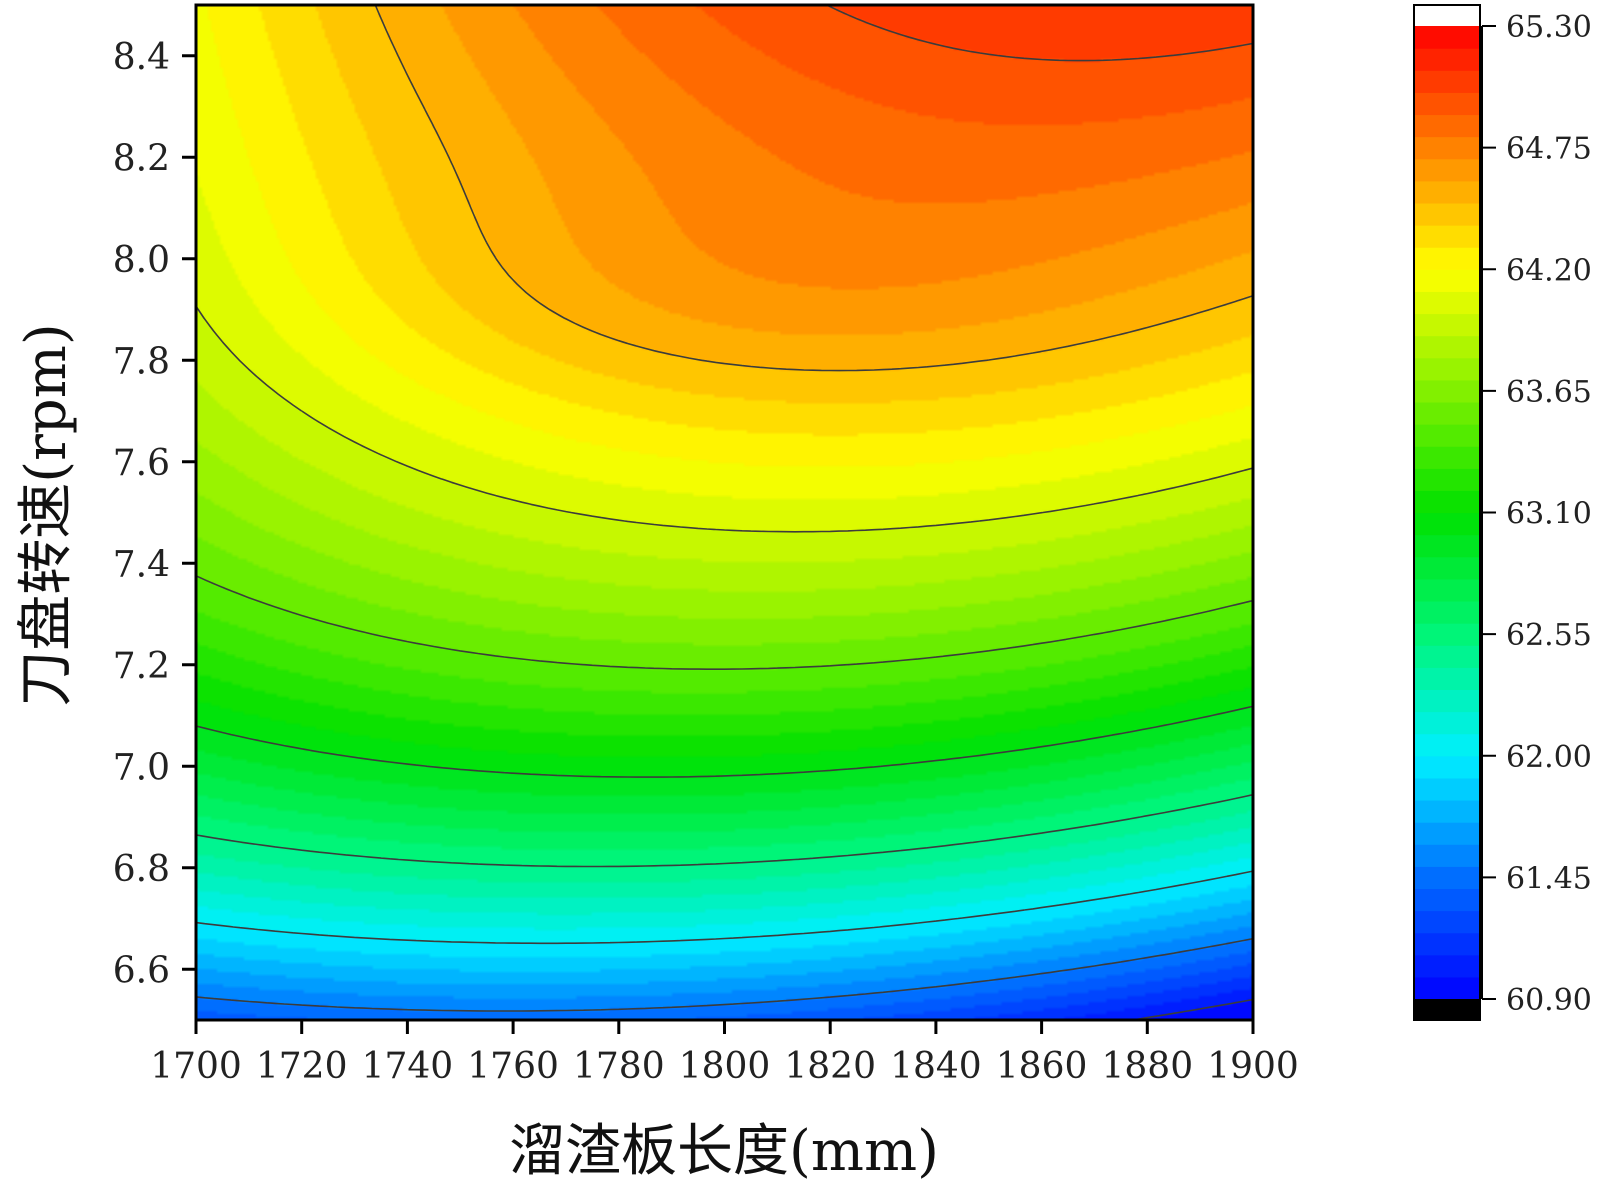  What do you see at coordinates (936, 1066) in the screenshot?
I see `x-tick-label: 1840` at bounding box center [936, 1066].